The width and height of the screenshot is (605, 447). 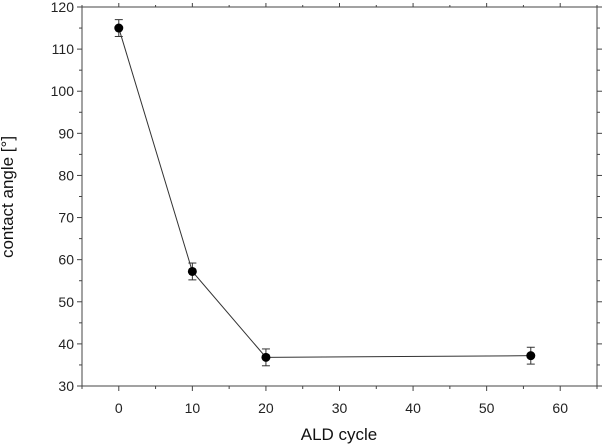 What do you see at coordinates (63, 7) in the screenshot?
I see `y-tick-label: 120` at bounding box center [63, 7].